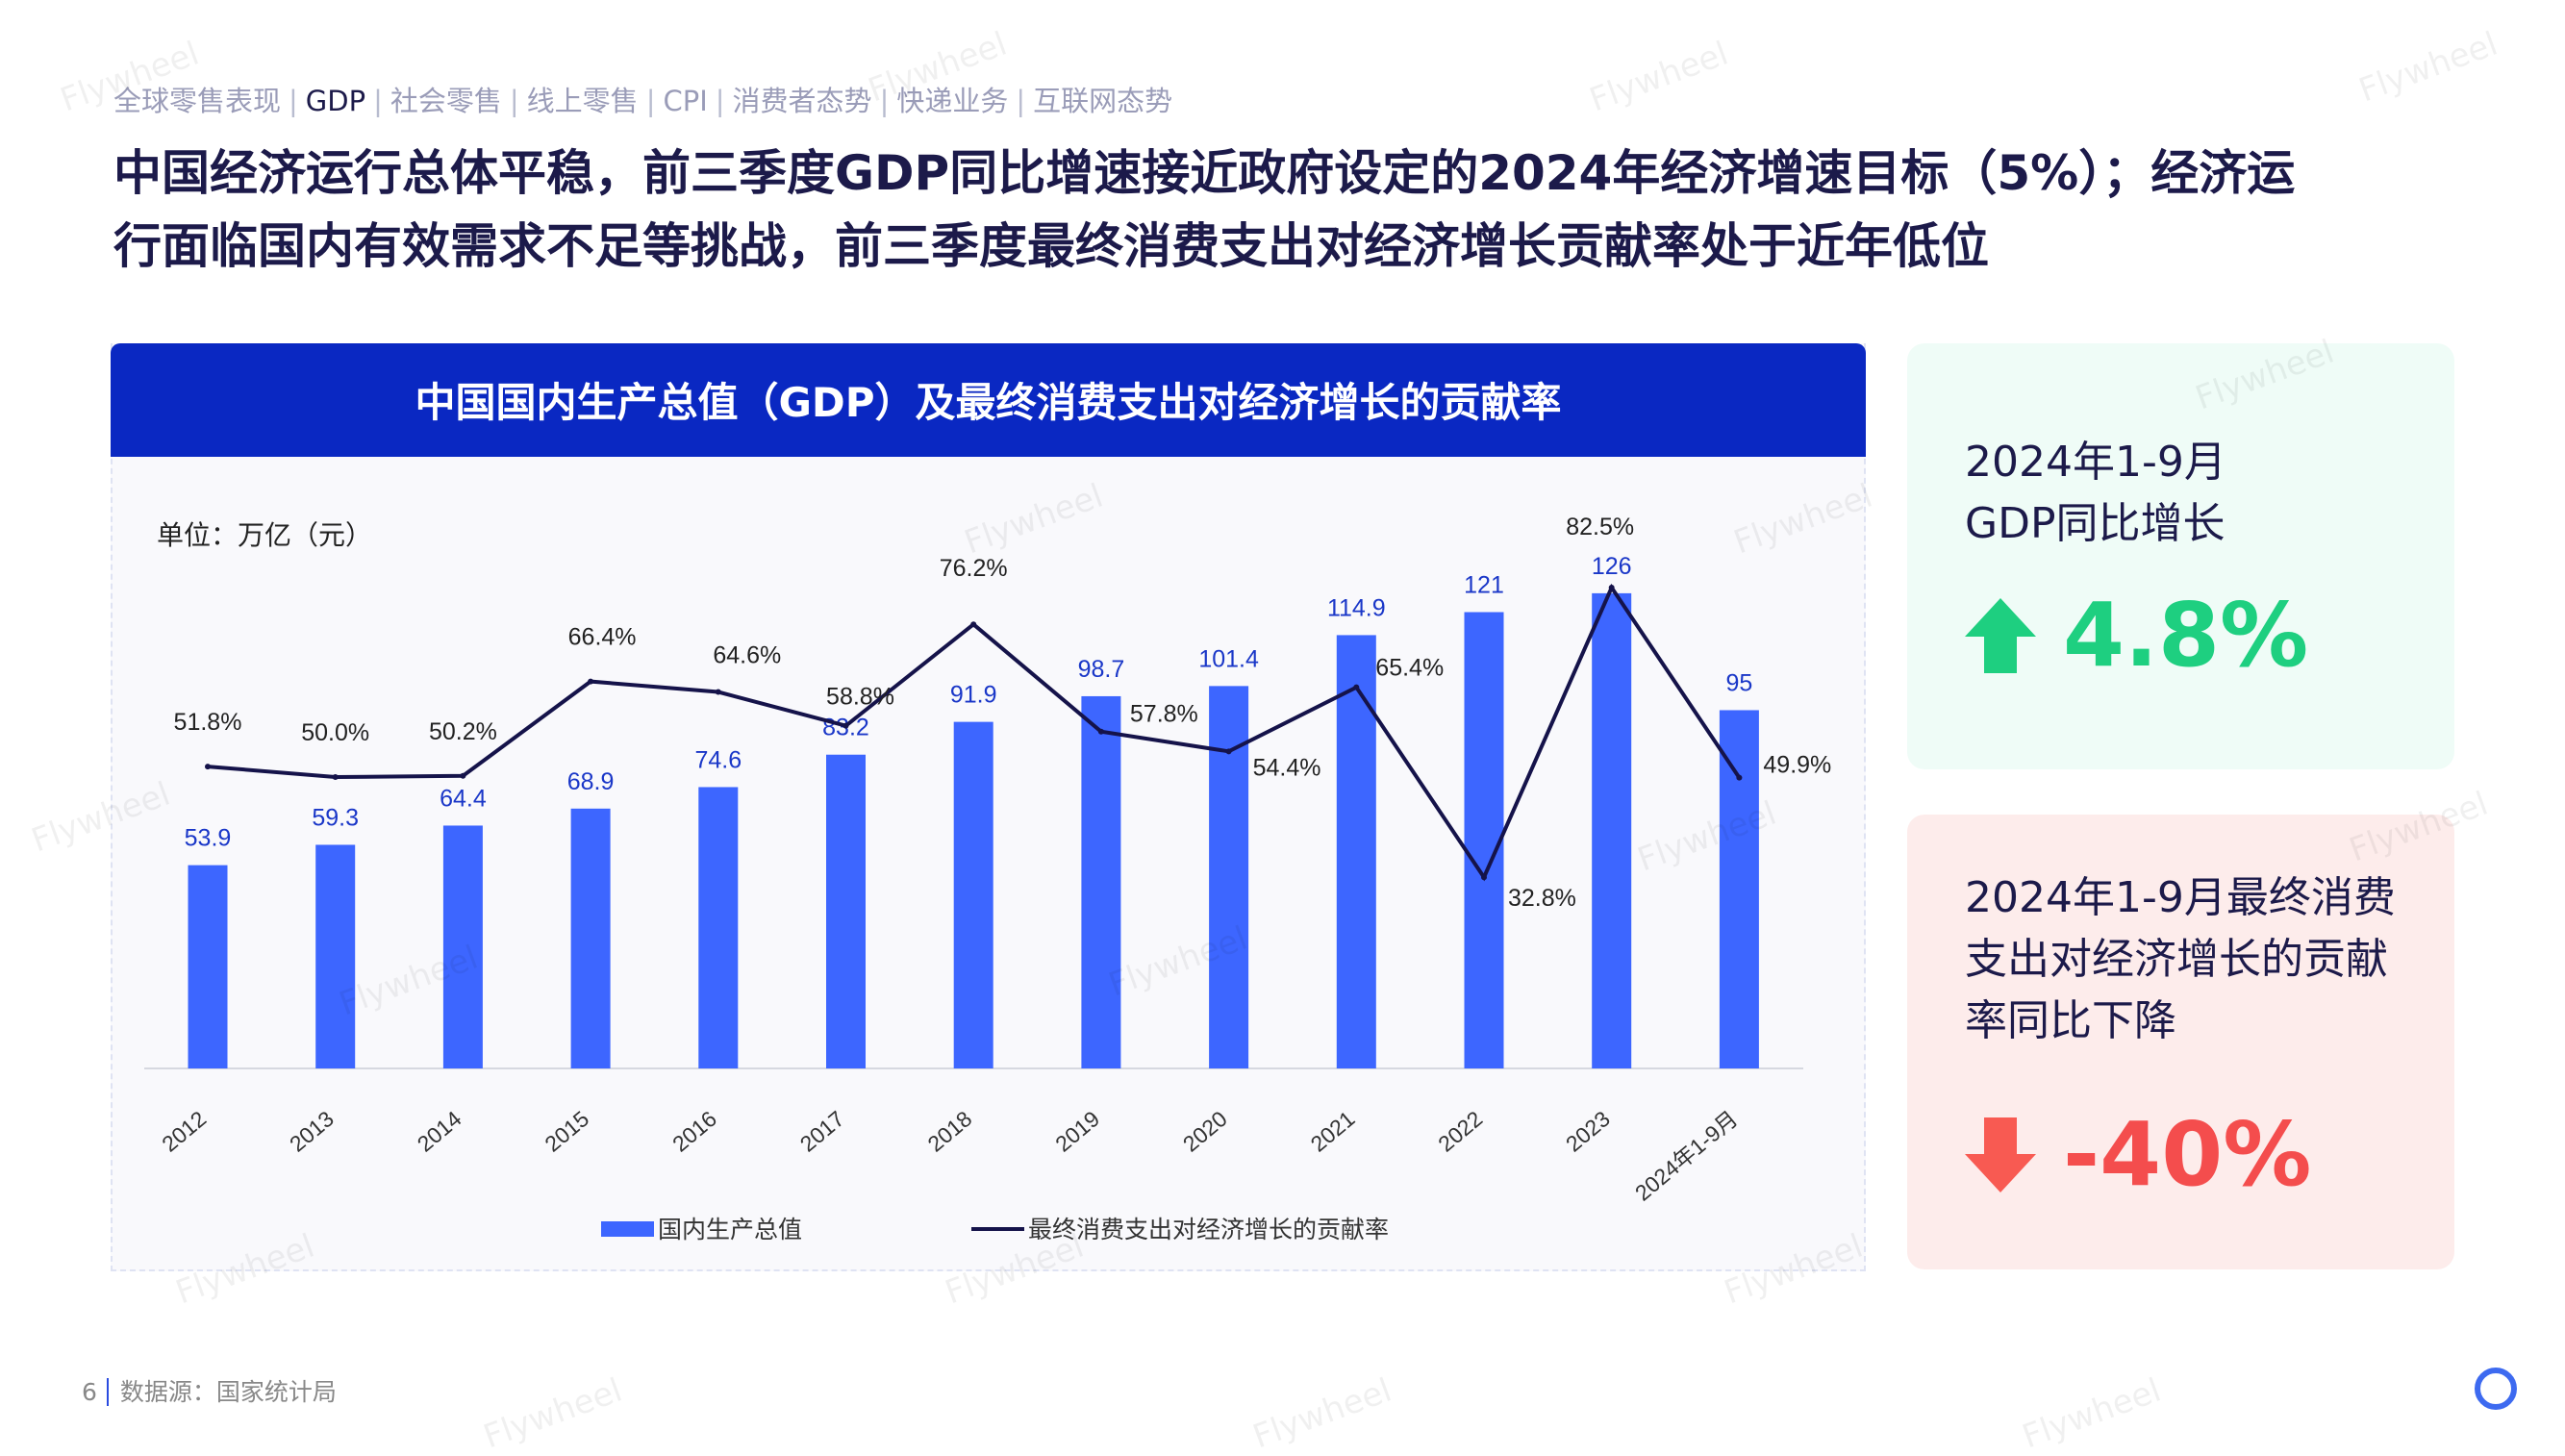  Describe the element at coordinates (1797, 766) in the screenshot. I see `contribution-label: 49.9%` at that location.